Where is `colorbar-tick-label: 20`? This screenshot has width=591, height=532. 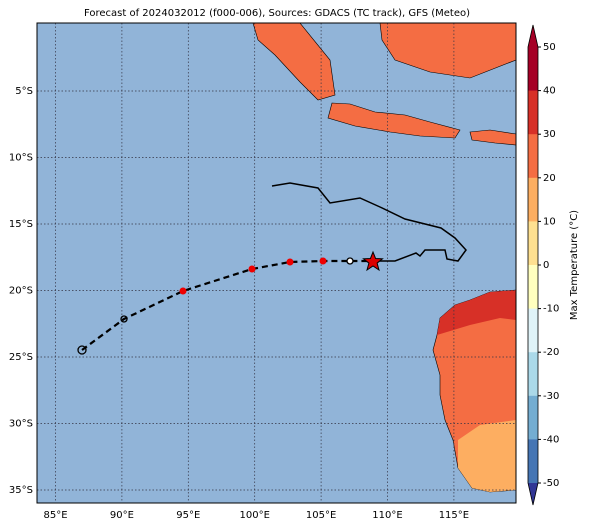 colorbar-tick-label: 20 is located at coordinates (549, 178).